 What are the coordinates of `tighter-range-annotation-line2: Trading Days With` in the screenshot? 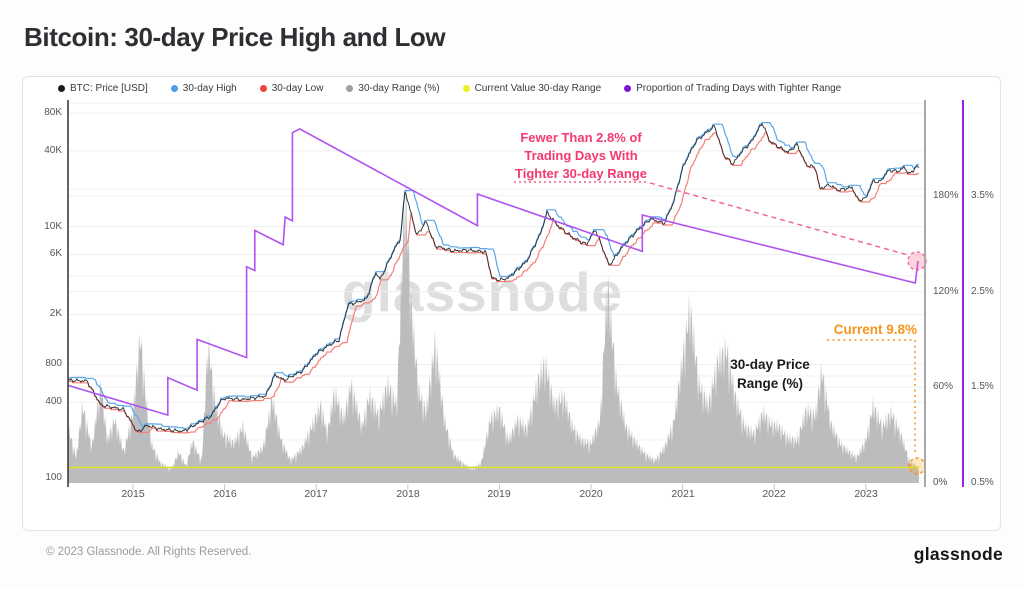 It's located at (581, 156).